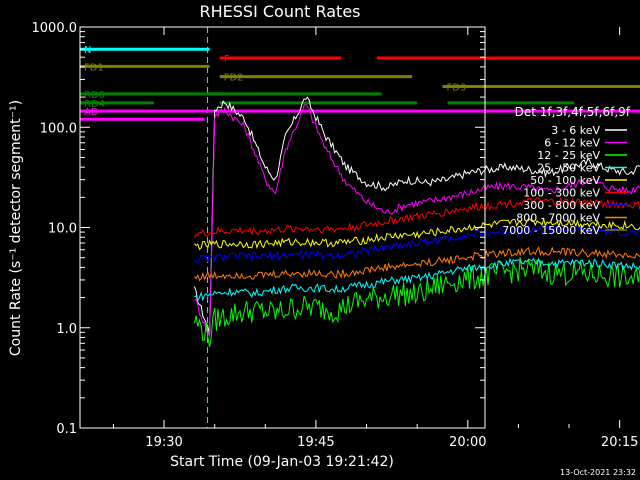 This screenshot has width=640, height=480. Describe the element at coordinates (87, 50) in the screenshot. I see `bar-label-n: N` at that location.